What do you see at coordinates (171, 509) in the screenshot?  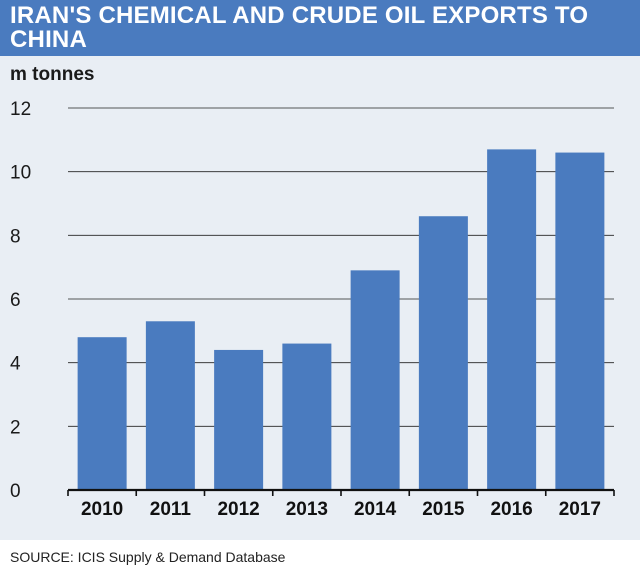 I see `x-tick-label-2011: 2011` at bounding box center [171, 509].